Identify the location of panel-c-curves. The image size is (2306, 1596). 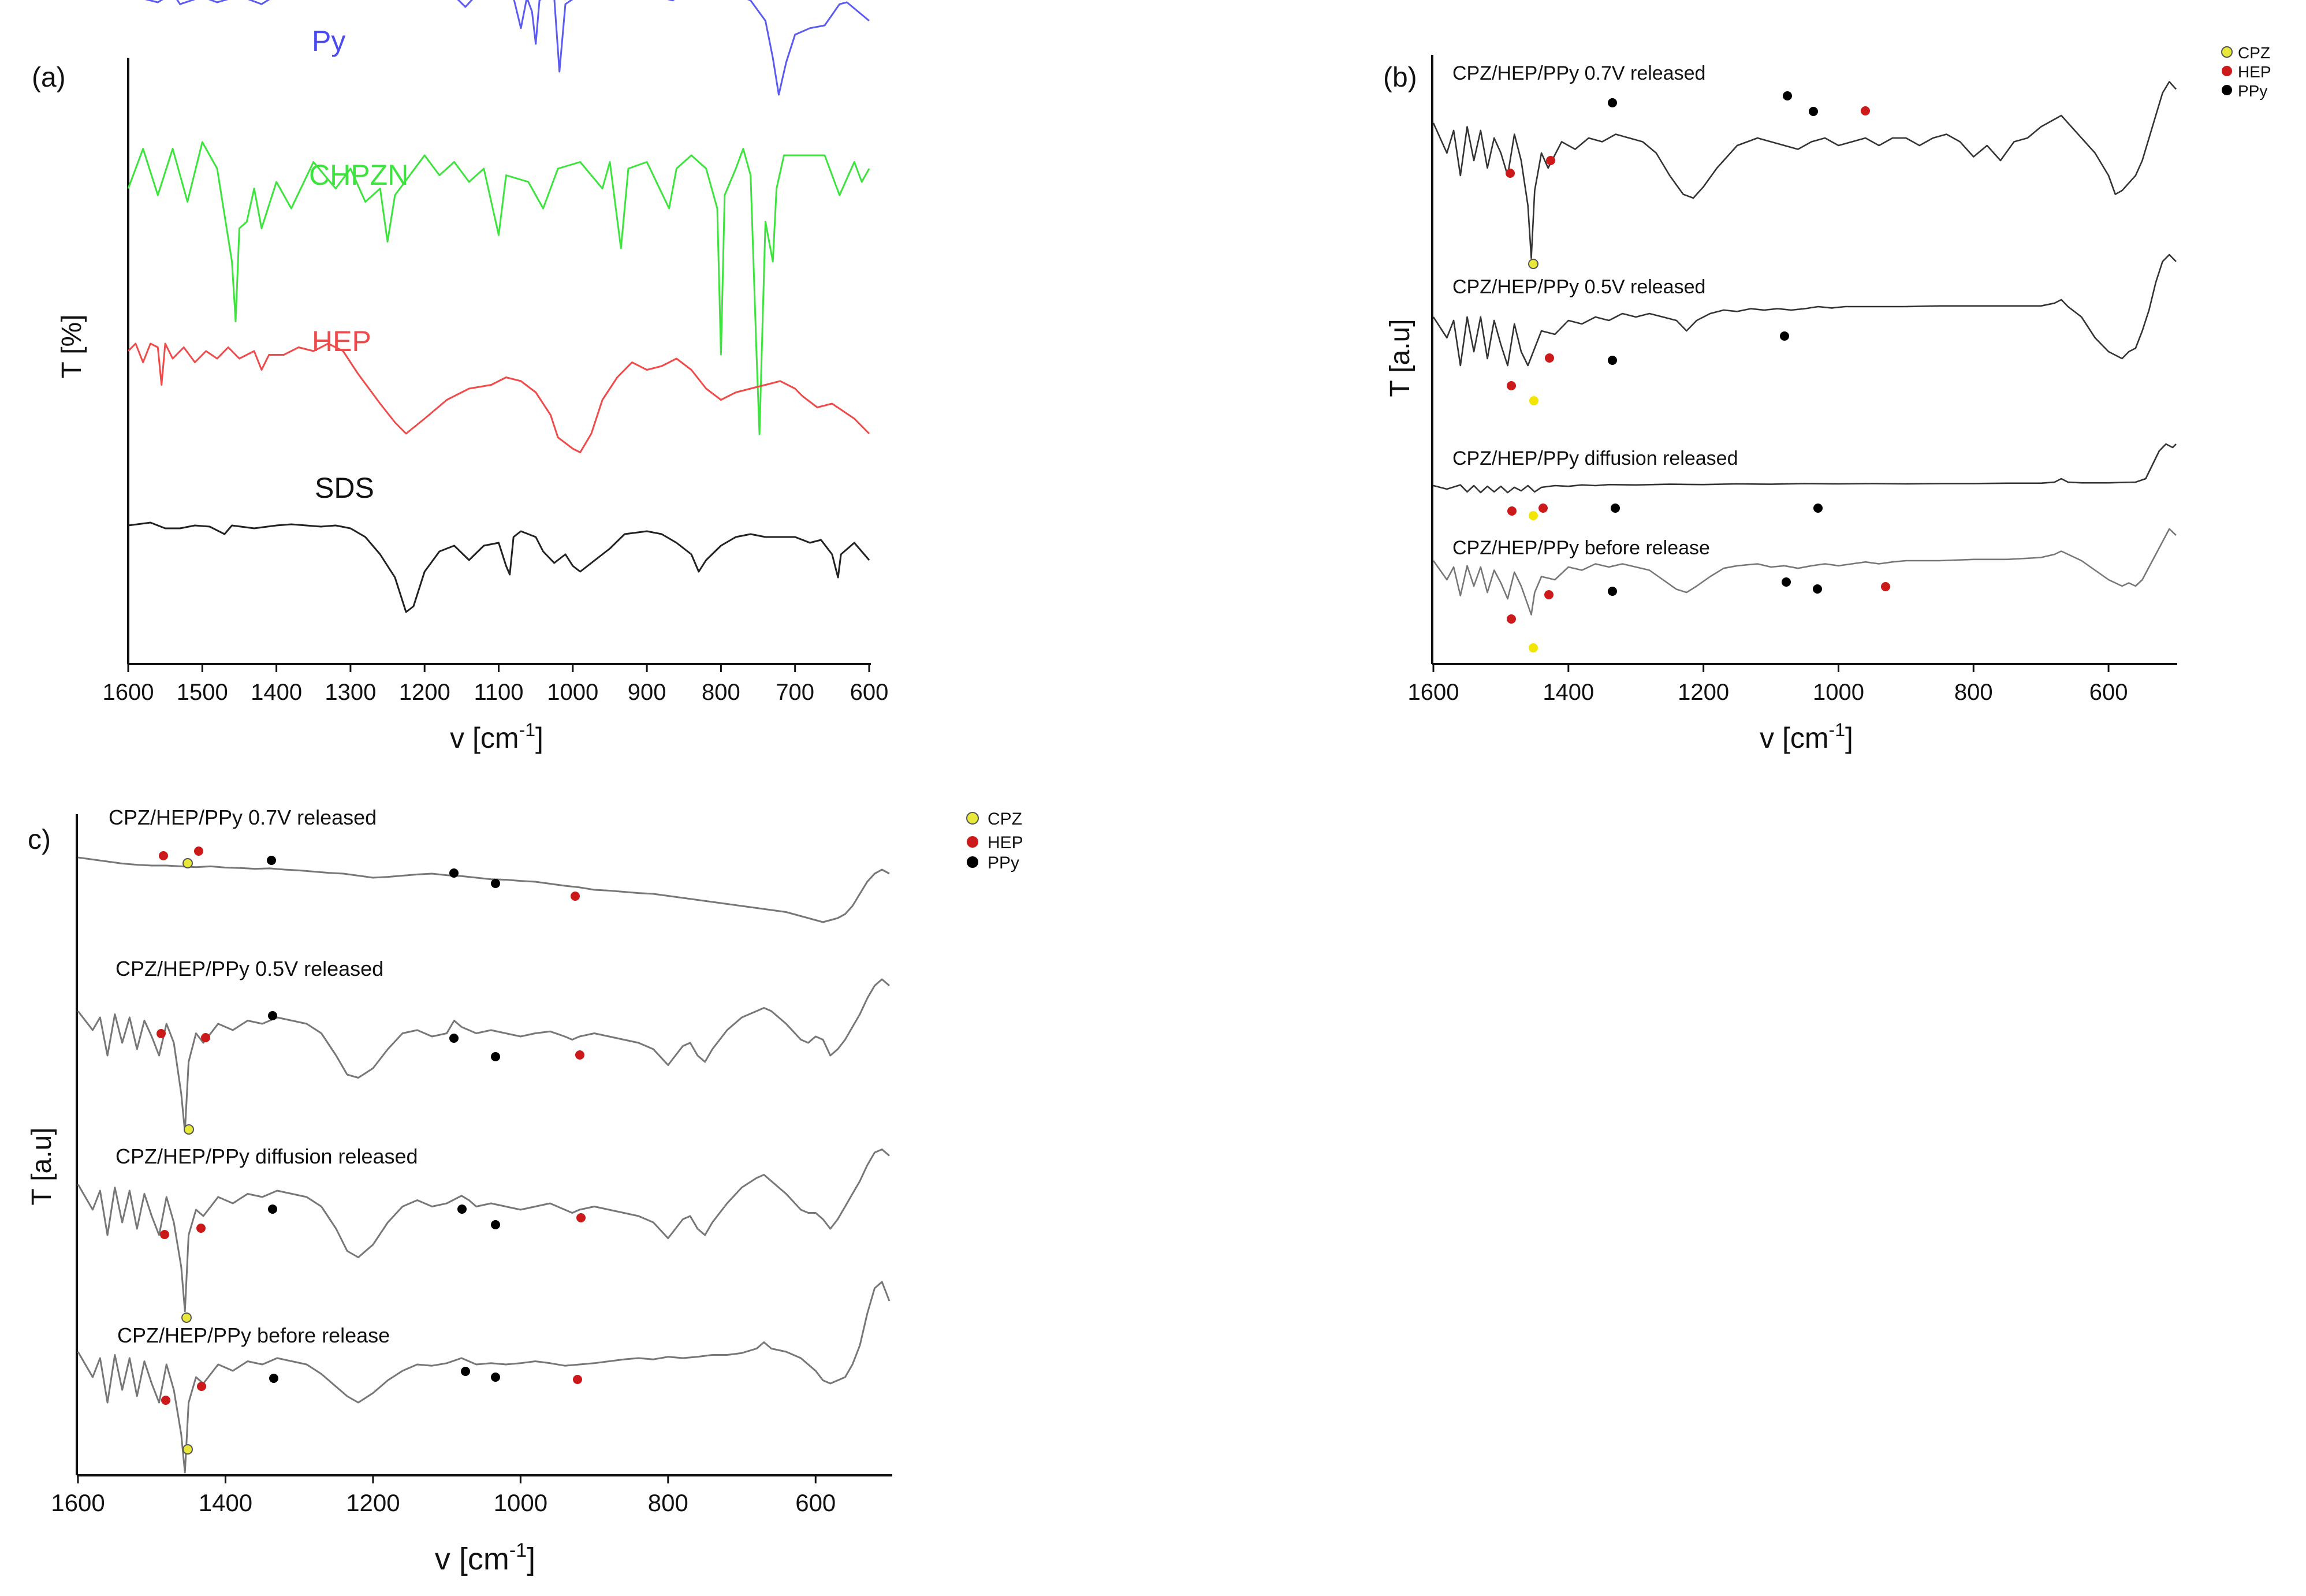
(484, 1165).